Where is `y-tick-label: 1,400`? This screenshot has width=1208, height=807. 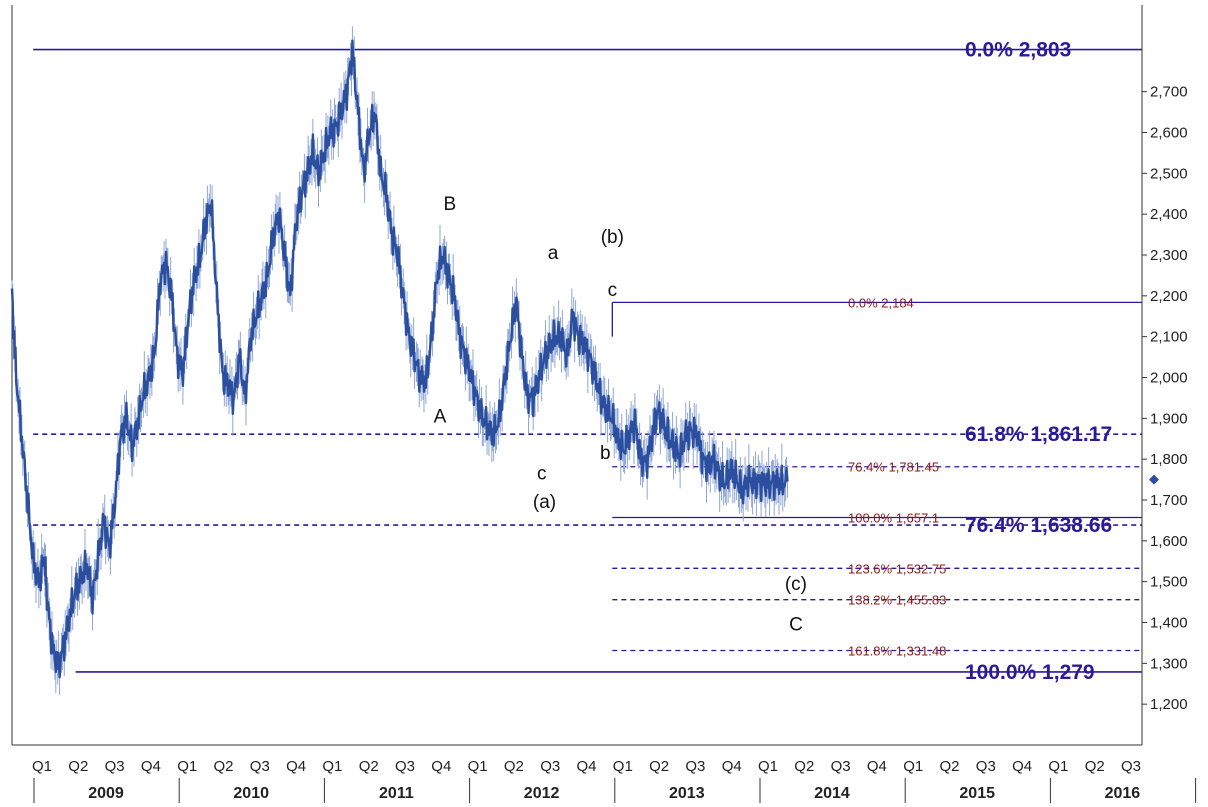
y-tick-label: 1,400 is located at coordinates (1169, 623).